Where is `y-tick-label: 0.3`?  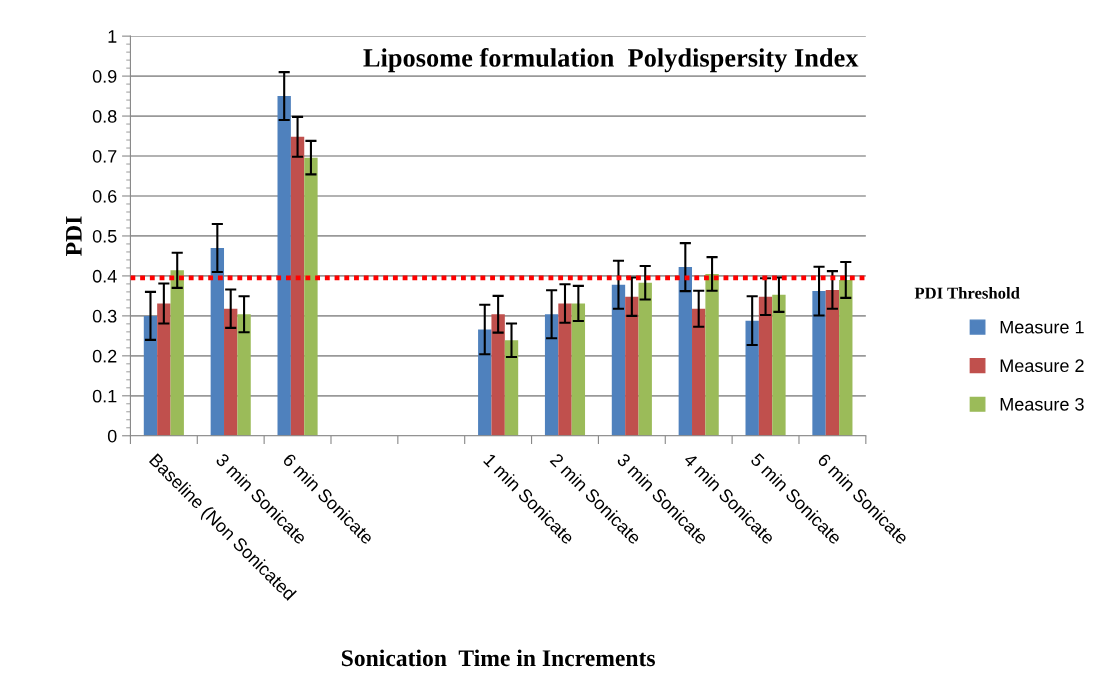 y-tick-label: 0.3 is located at coordinates (104, 316).